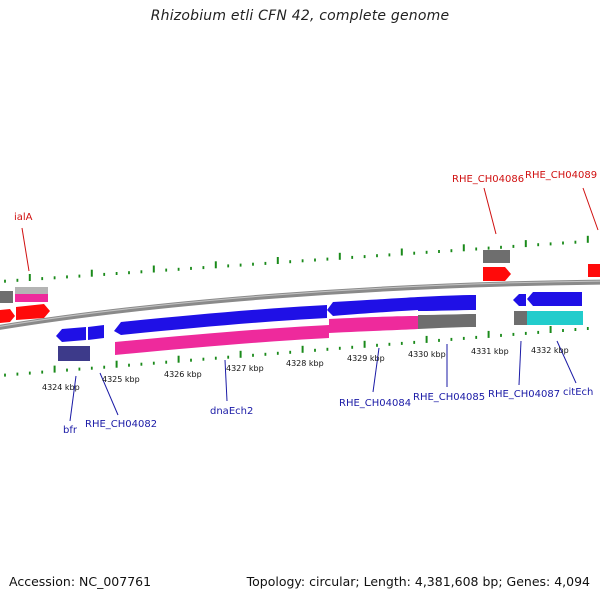 The image size is (600, 600). I want to click on scale-label-4331: 4331 kbp, so click(490, 351).